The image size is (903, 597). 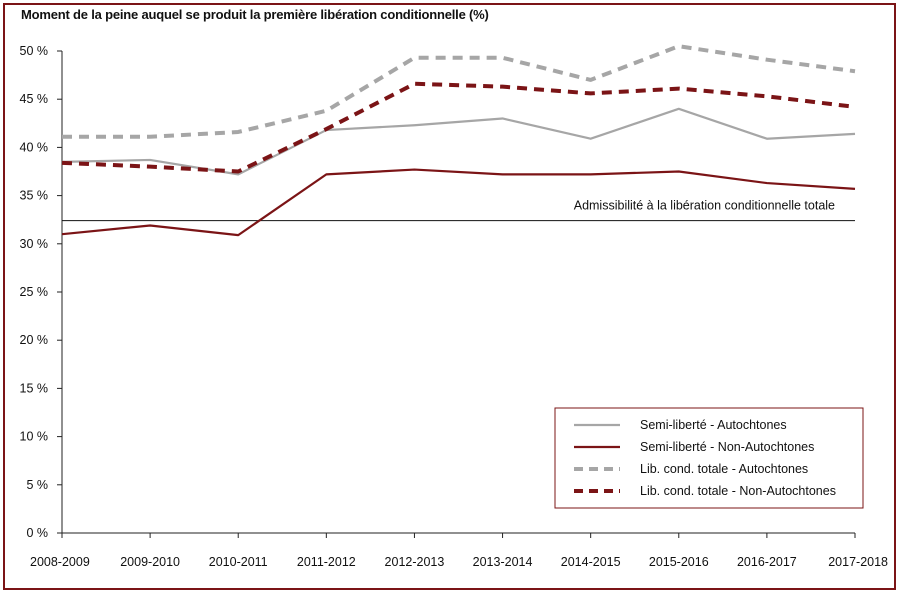 What do you see at coordinates (727, 447) in the screenshot?
I see `legend-label-2: Semi-liberté - Non-Autochtones` at bounding box center [727, 447].